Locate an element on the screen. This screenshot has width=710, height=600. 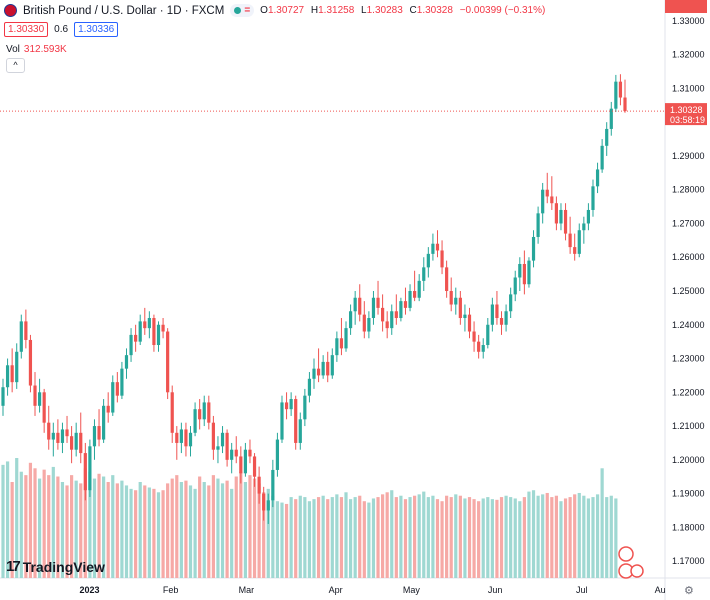
tradingview-logo: 17 TradingView is located at coordinates (55, 566).